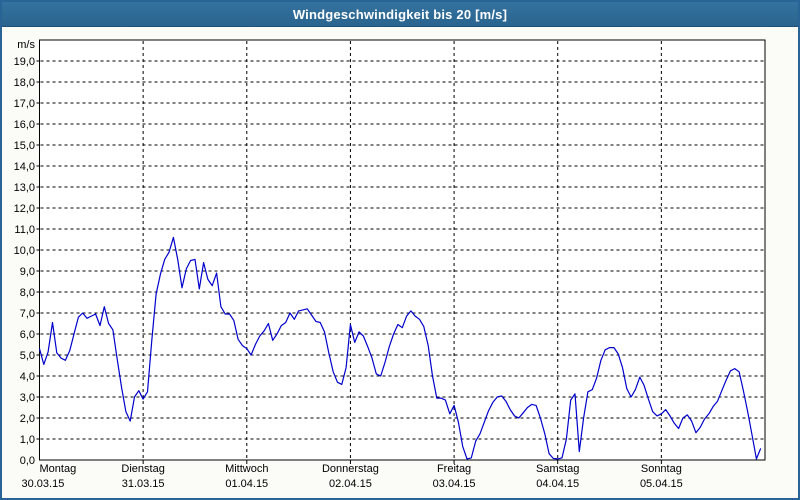 The height and width of the screenshot is (500, 800). I want to click on day-date-label: 04.04.15, so click(557, 484).